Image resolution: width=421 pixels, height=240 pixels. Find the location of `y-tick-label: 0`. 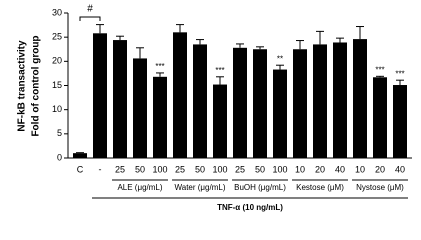

y-tick-label: 0 is located at coordinates (59, 157).